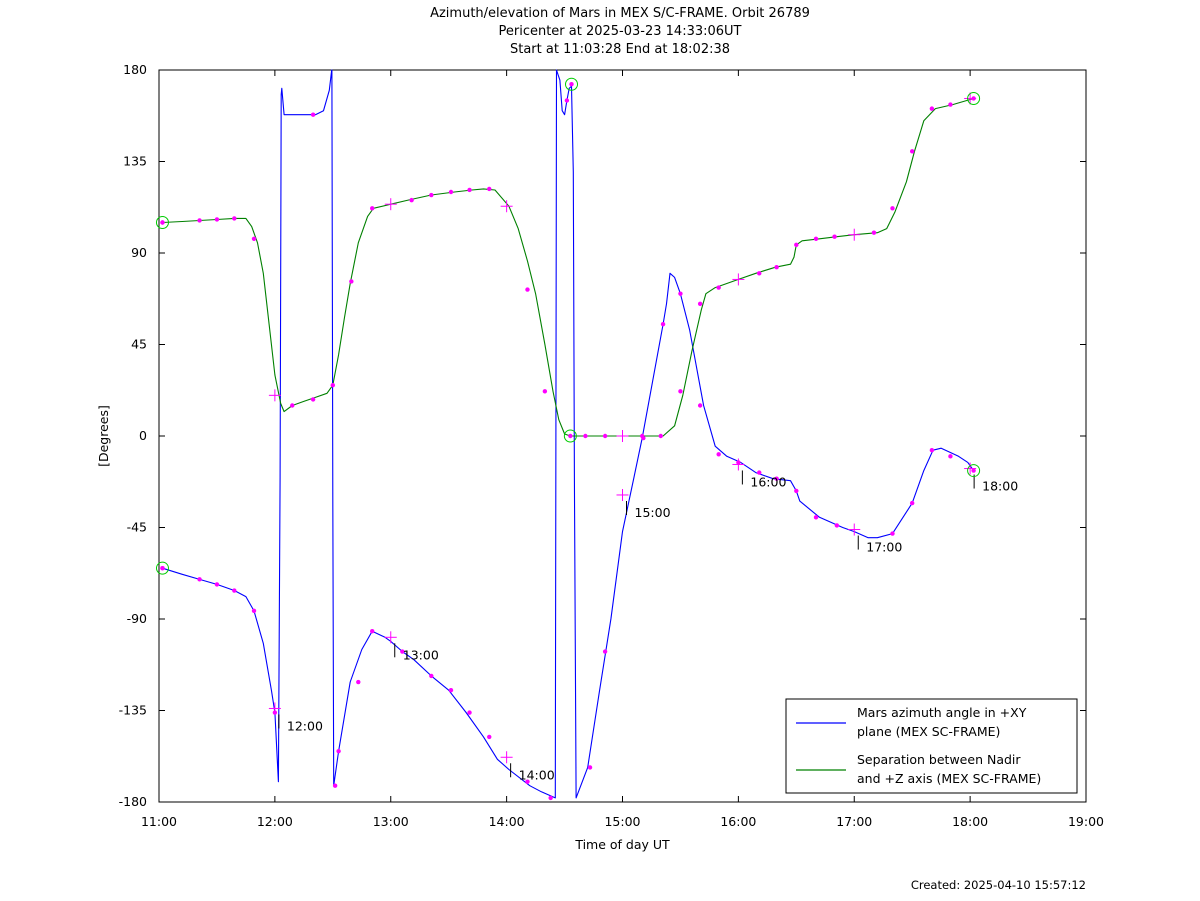  What do you see at coordinates (537, 774) in the screenshot?
I see `hour-label: 14:00` at bounding box center [537, 774].